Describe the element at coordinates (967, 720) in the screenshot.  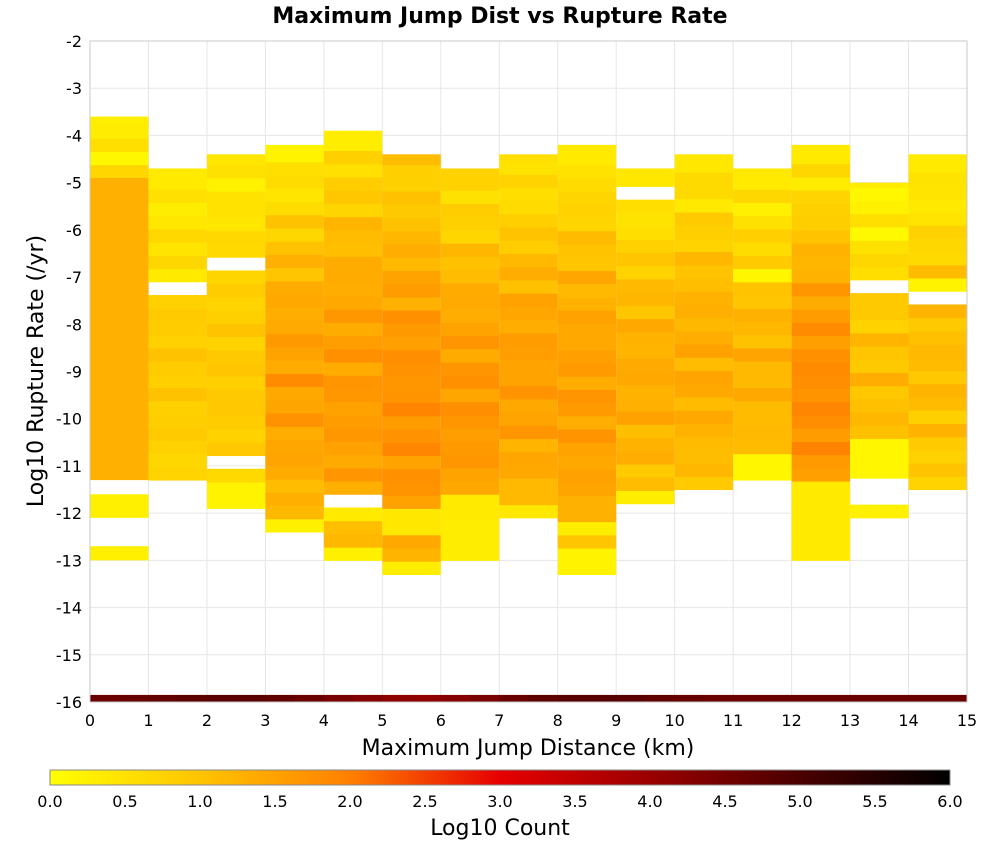
I see `x-tick-label: 15` at that location.